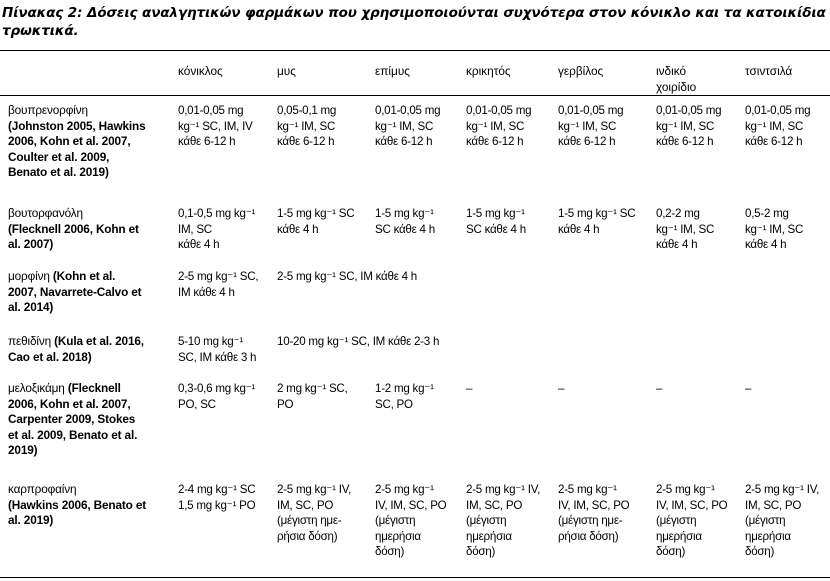  Describe the element at coordinates (392, 71) in the screenshot. I see `column-header-rat: επίμυς` at that location.